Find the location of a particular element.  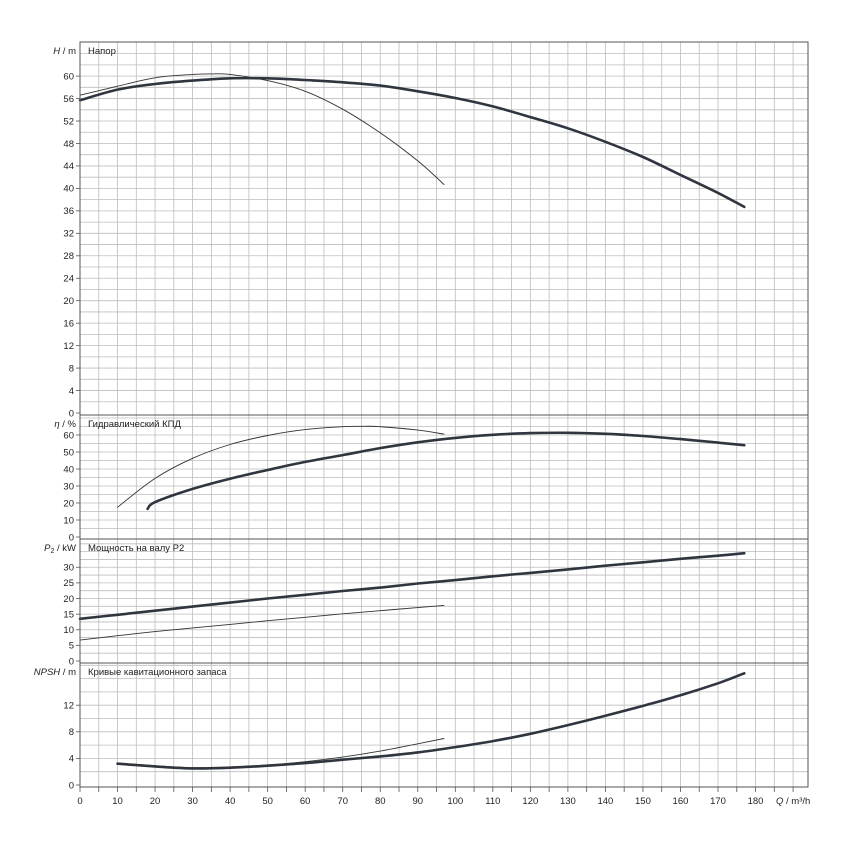

panel-title-efficiency: Гидравлический КПД is located at coordinates (134, 424).